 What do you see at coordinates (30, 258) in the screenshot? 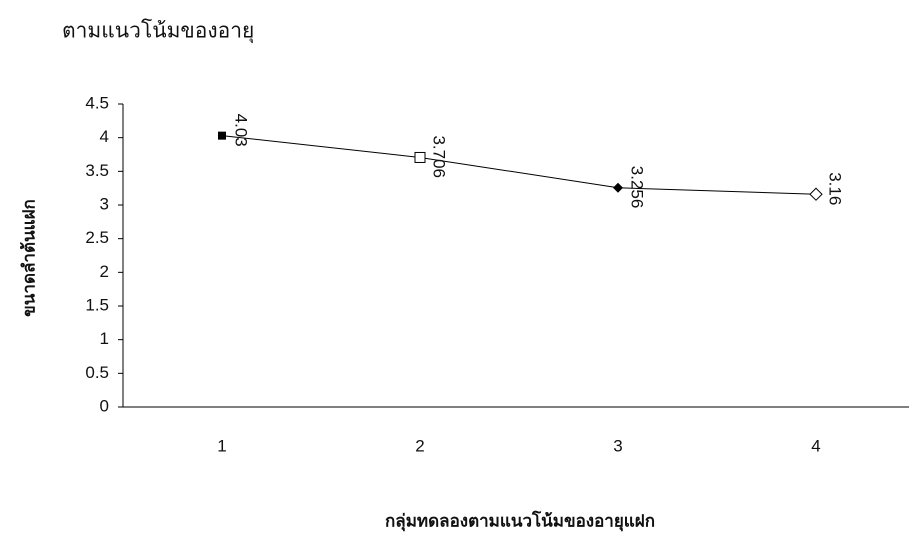
I see `y-axis-label: ขนาดลำต้นแฝก` at bounding box center [30, 258].